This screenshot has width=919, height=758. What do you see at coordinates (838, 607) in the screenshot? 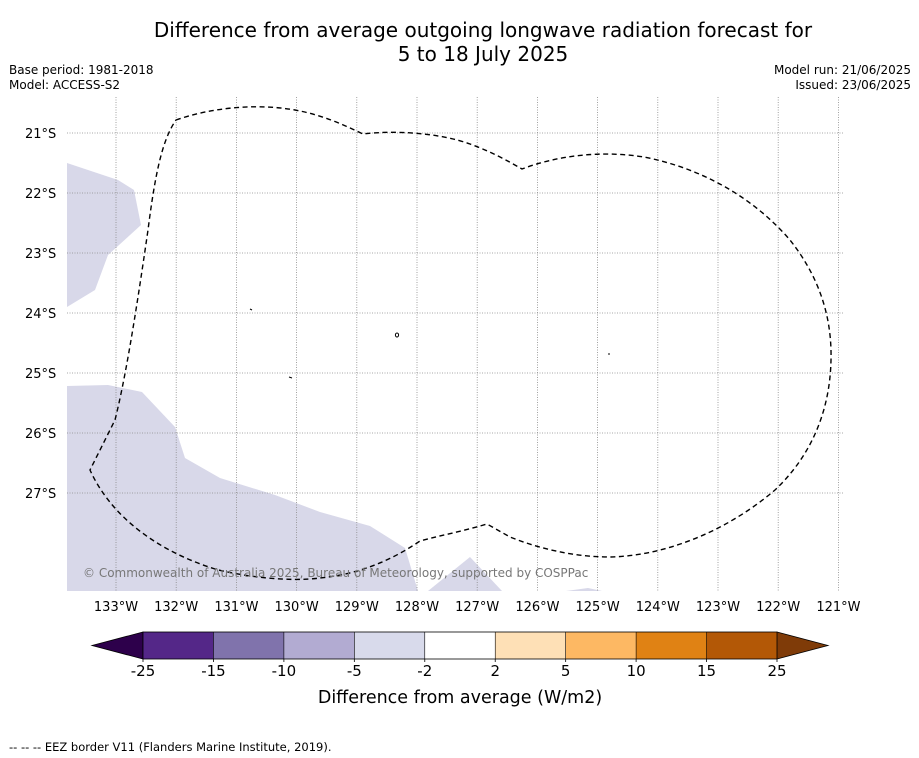
I see `lon-label: 121°W` at bounding box center [838, 607].